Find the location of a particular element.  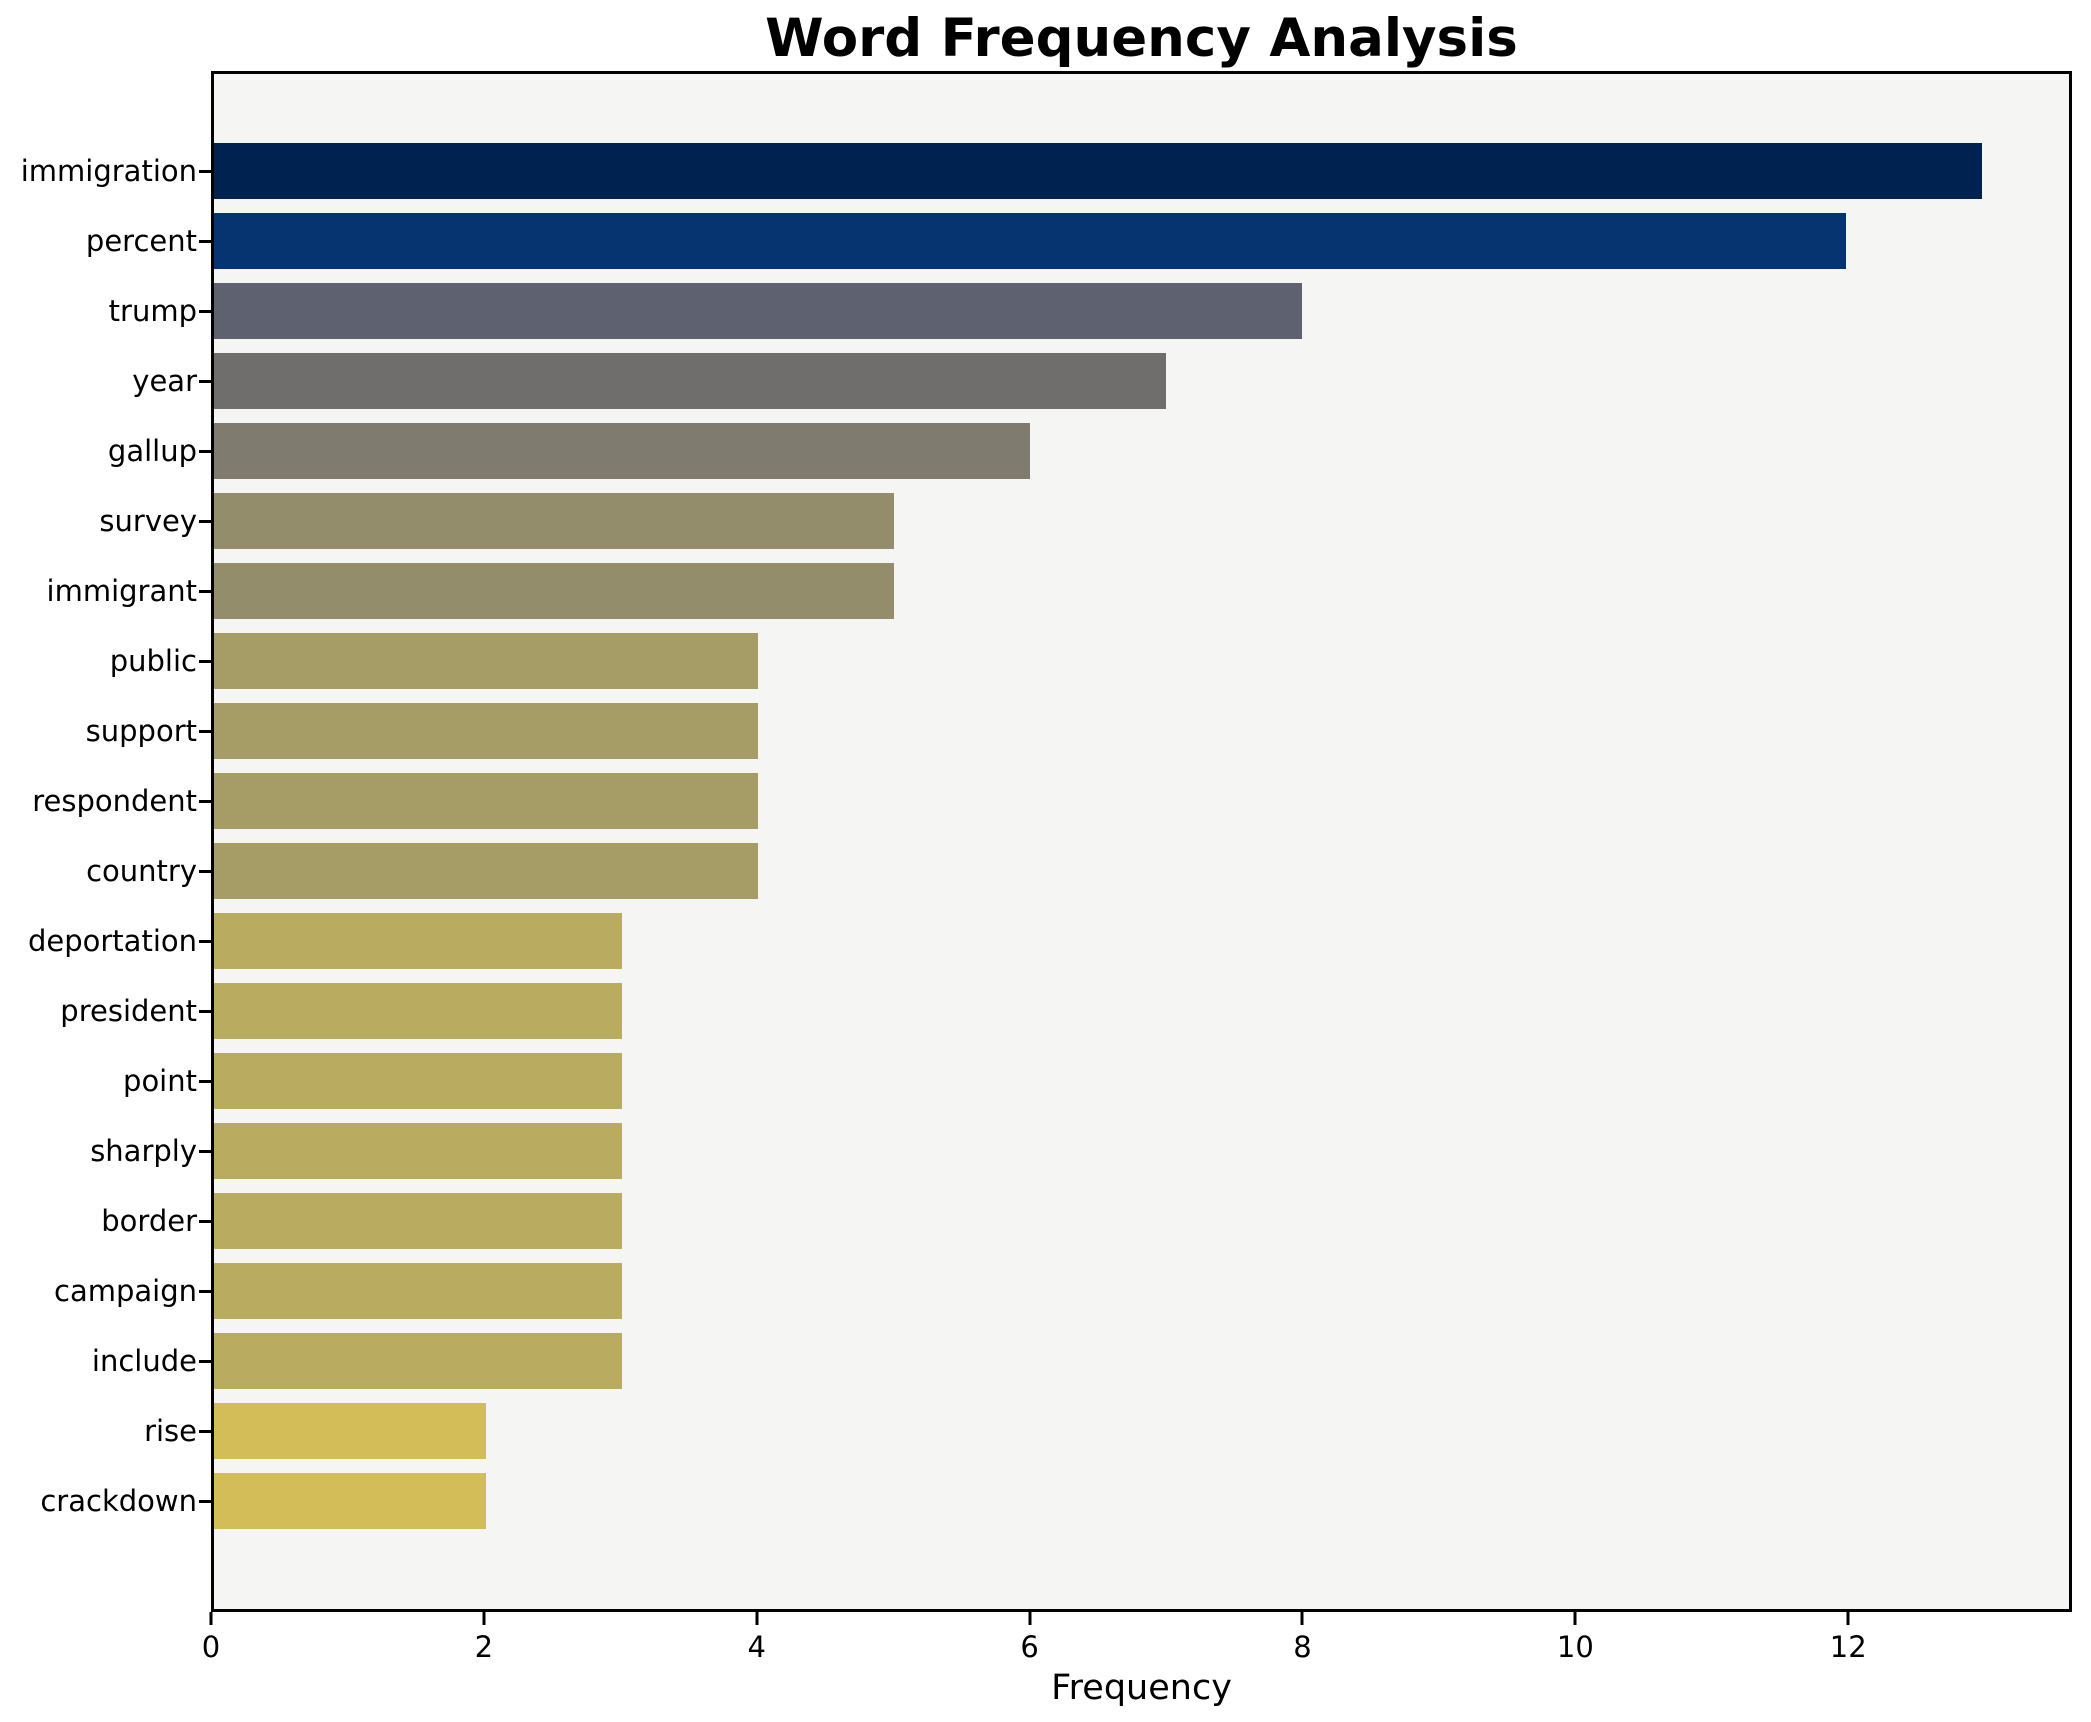

bar-border is located at coordinates (418, 1221).